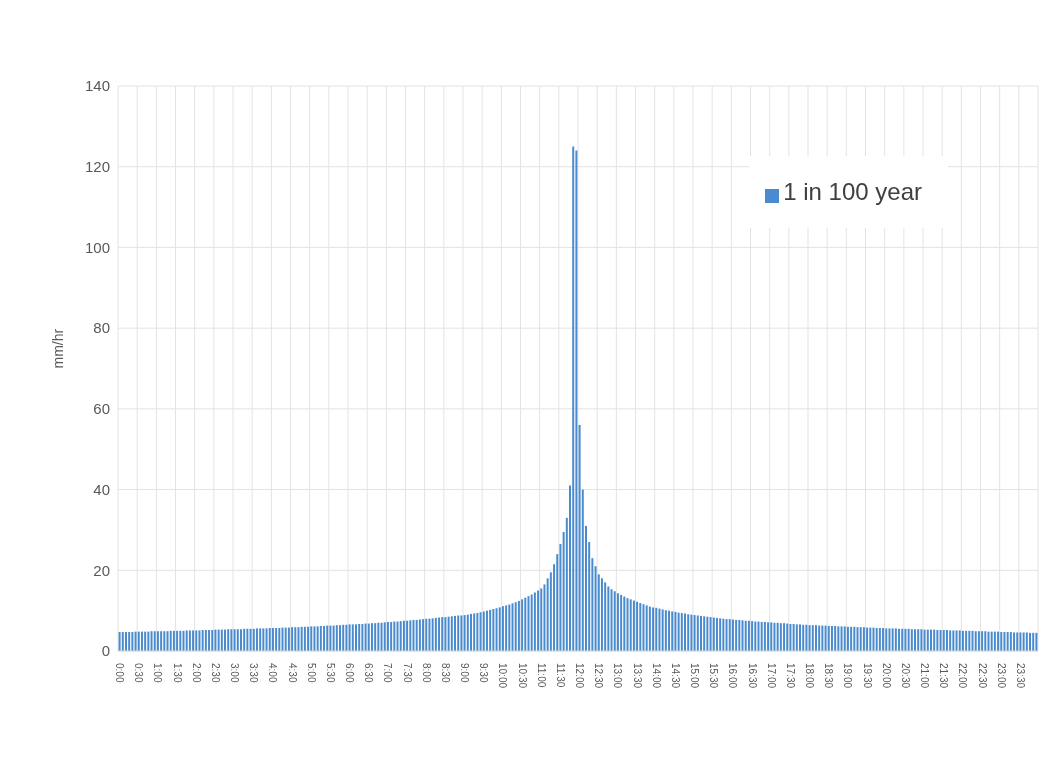 The width and height of the screenshot is (1058, 779). Describe the element at coordinates (790, 676) in the screenshot. I see `x-tick-label: 17:30` at that location.